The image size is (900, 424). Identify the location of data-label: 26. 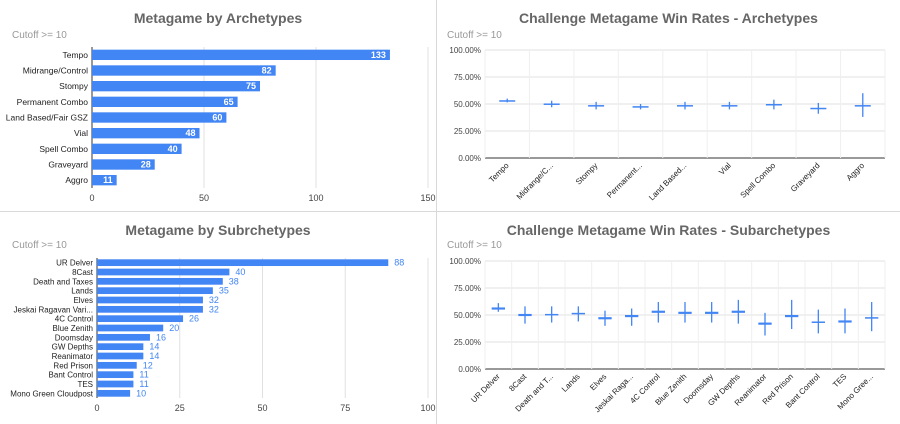
(194, 319).